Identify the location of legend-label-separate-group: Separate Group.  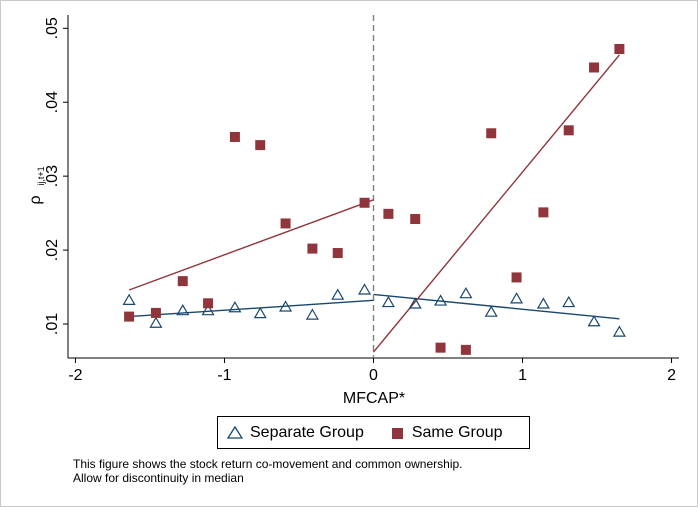
(307, 432).